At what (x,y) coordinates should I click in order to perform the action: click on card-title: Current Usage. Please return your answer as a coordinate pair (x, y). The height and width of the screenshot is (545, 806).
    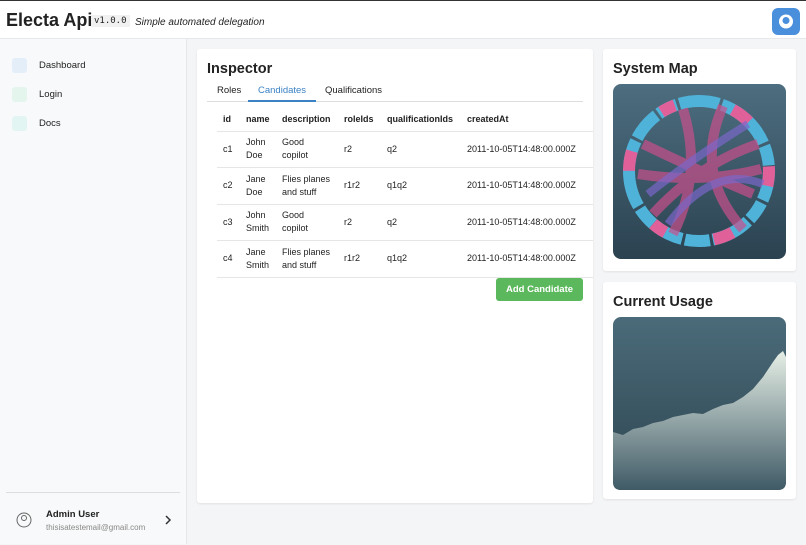
    Looking at the image, I should click on (663, 302).